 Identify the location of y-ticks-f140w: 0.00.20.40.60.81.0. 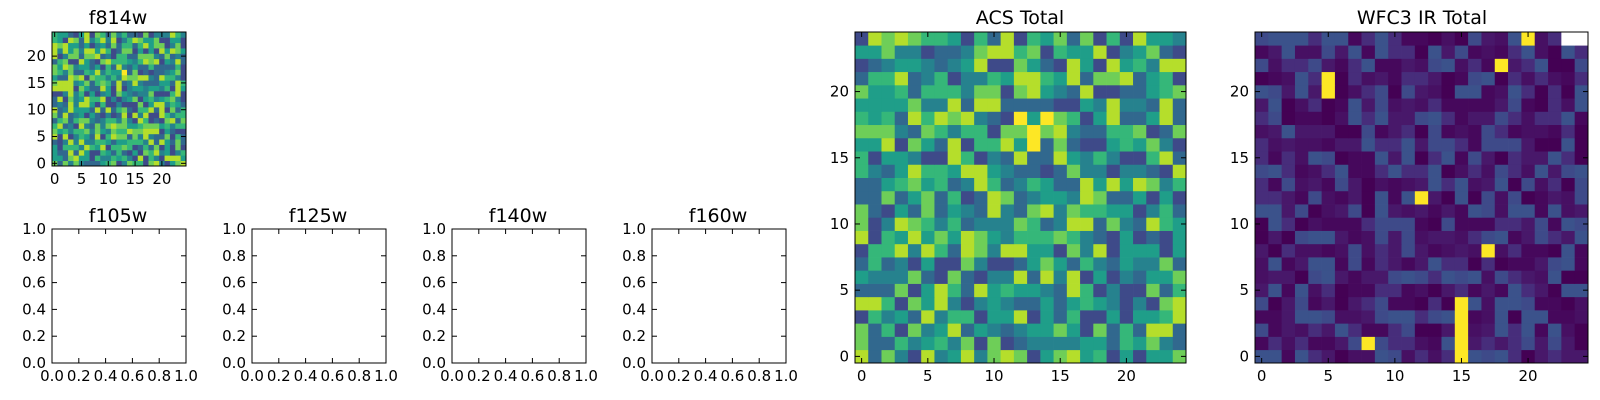
(504, 296).